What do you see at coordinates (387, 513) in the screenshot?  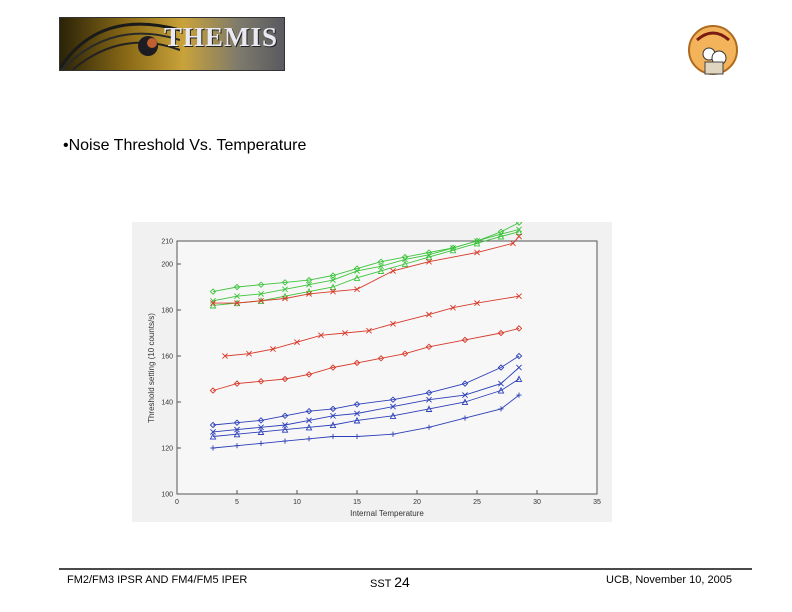 I see `x-axis-label: Internal Temperature` at bounding box center [387, 513].